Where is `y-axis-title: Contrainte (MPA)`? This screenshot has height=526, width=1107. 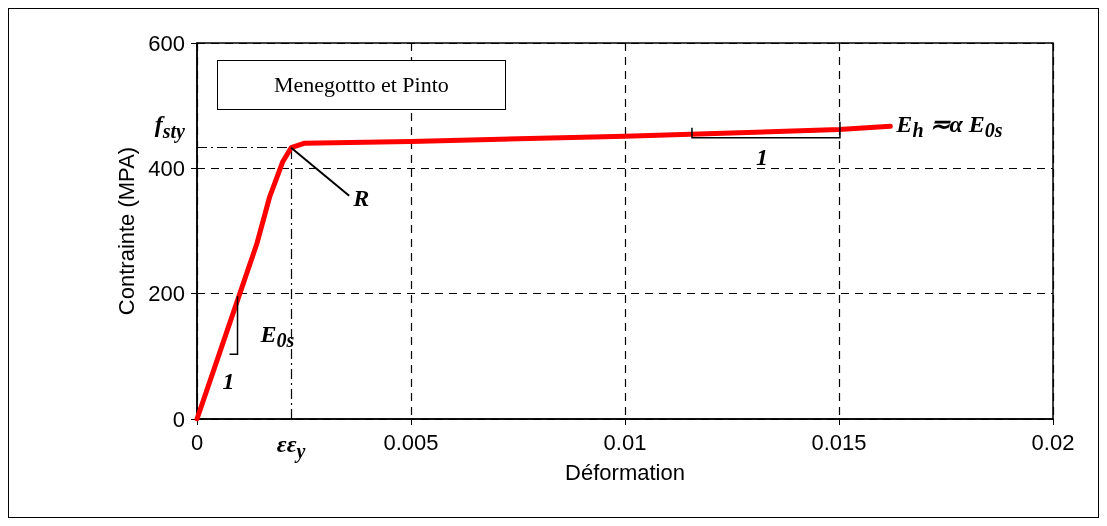
y-axis-title: Contrainte (MPA) is located at coordinates (126, 231).